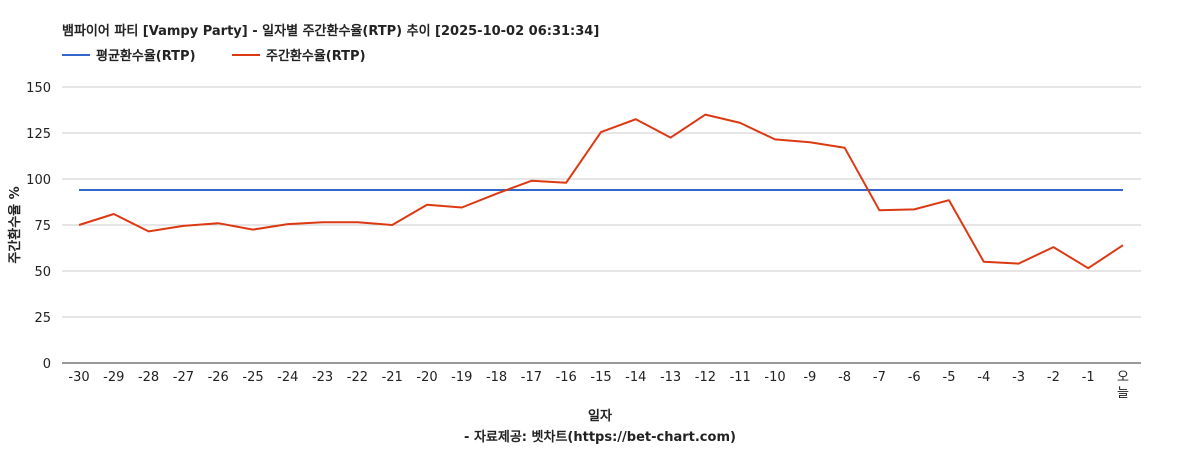  I want to click on x-tick-label: -5, so click(949, 377).